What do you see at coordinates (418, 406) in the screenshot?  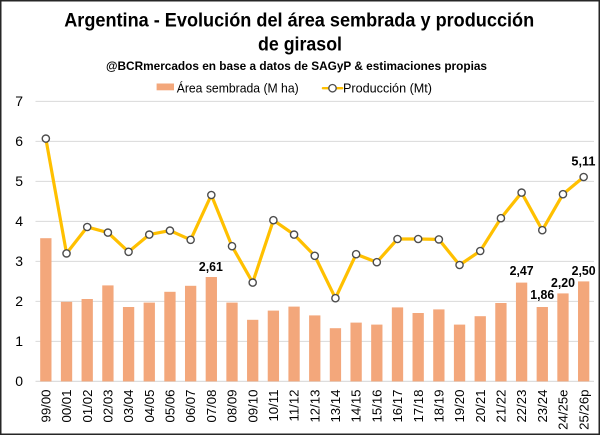 I see `svg-text: 17/18` at bounding box center [418, 406].